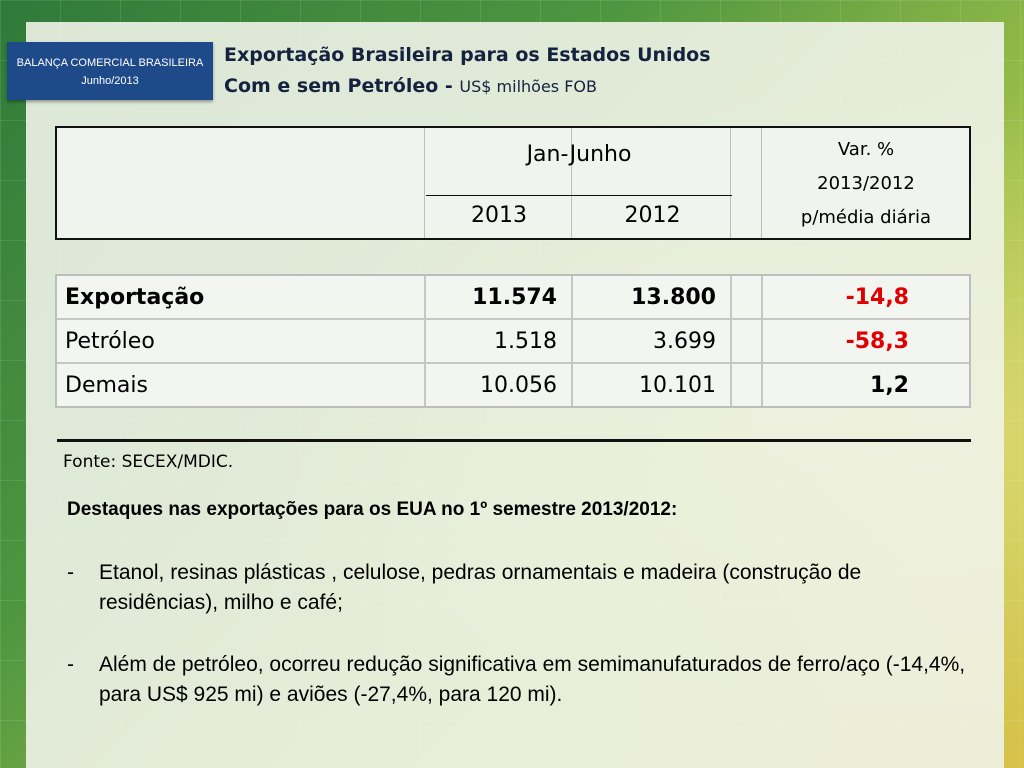  Describe the element at coordinates (110, 71) in the screenshot. I see `brand-box: BALANÇA COMERCIAL BRASILEIRA Junho/2013` at that location.